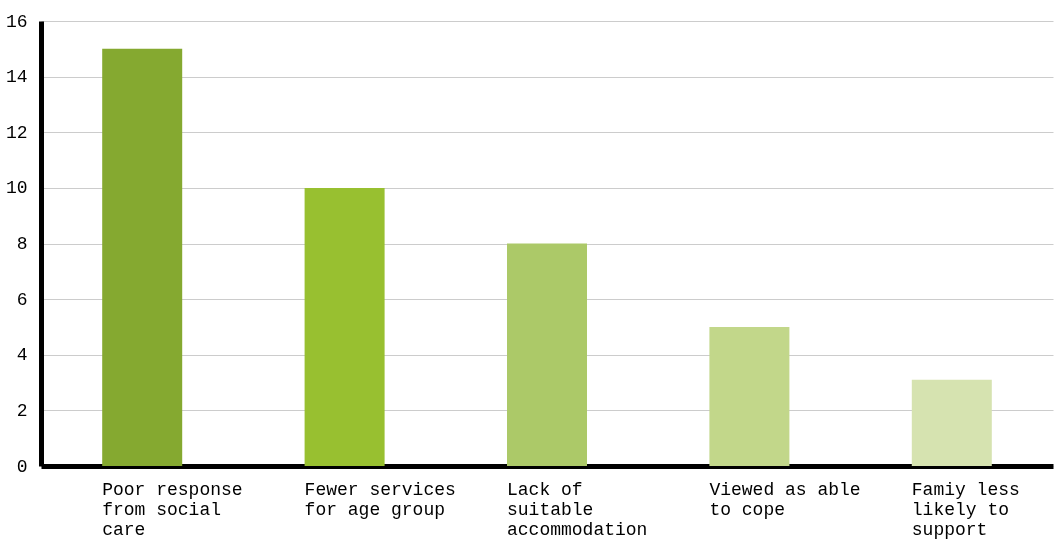 The width and height of the screenshot is (1058, 543). What do you see at coordinates (16, 132) in the screenshot?
I see `y-tick-label: 12` at bounding box center [16, 132].